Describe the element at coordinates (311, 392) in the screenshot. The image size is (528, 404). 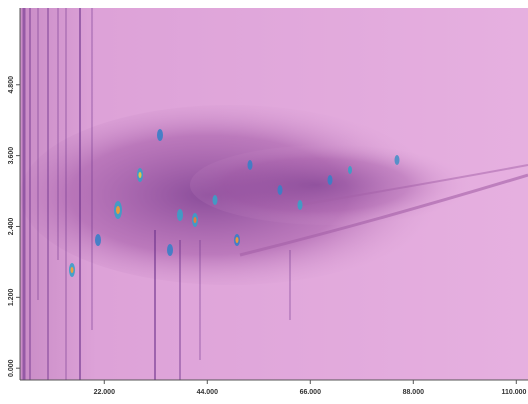
I see `x-tick-label: 66.000` at that location.